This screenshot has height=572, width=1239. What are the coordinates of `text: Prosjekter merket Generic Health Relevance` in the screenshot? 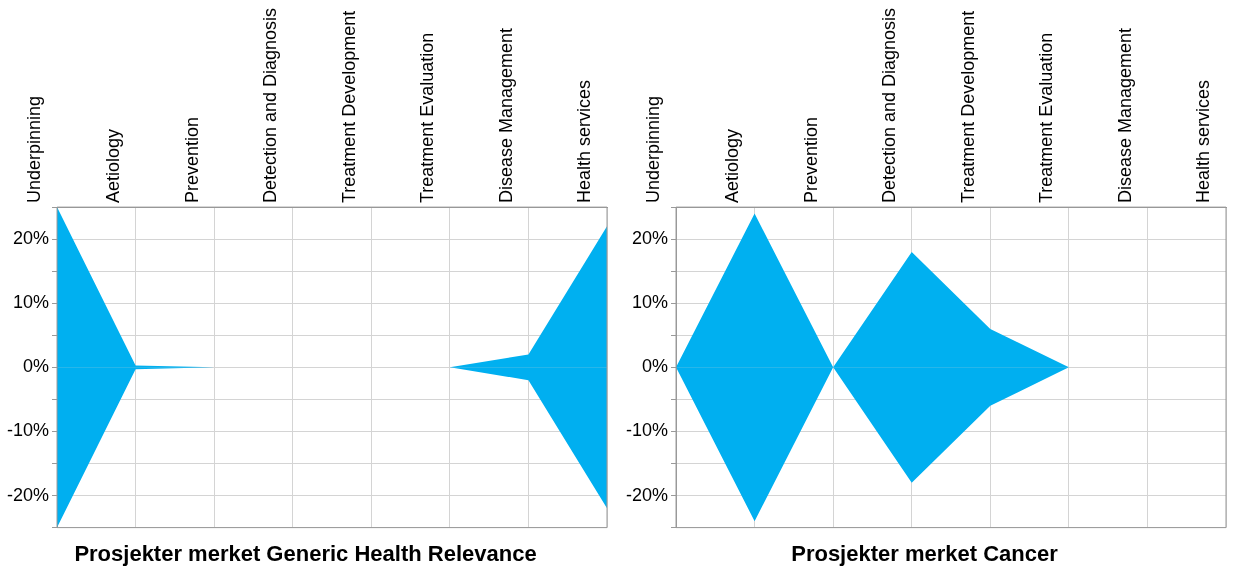 It's located at (305, 553).